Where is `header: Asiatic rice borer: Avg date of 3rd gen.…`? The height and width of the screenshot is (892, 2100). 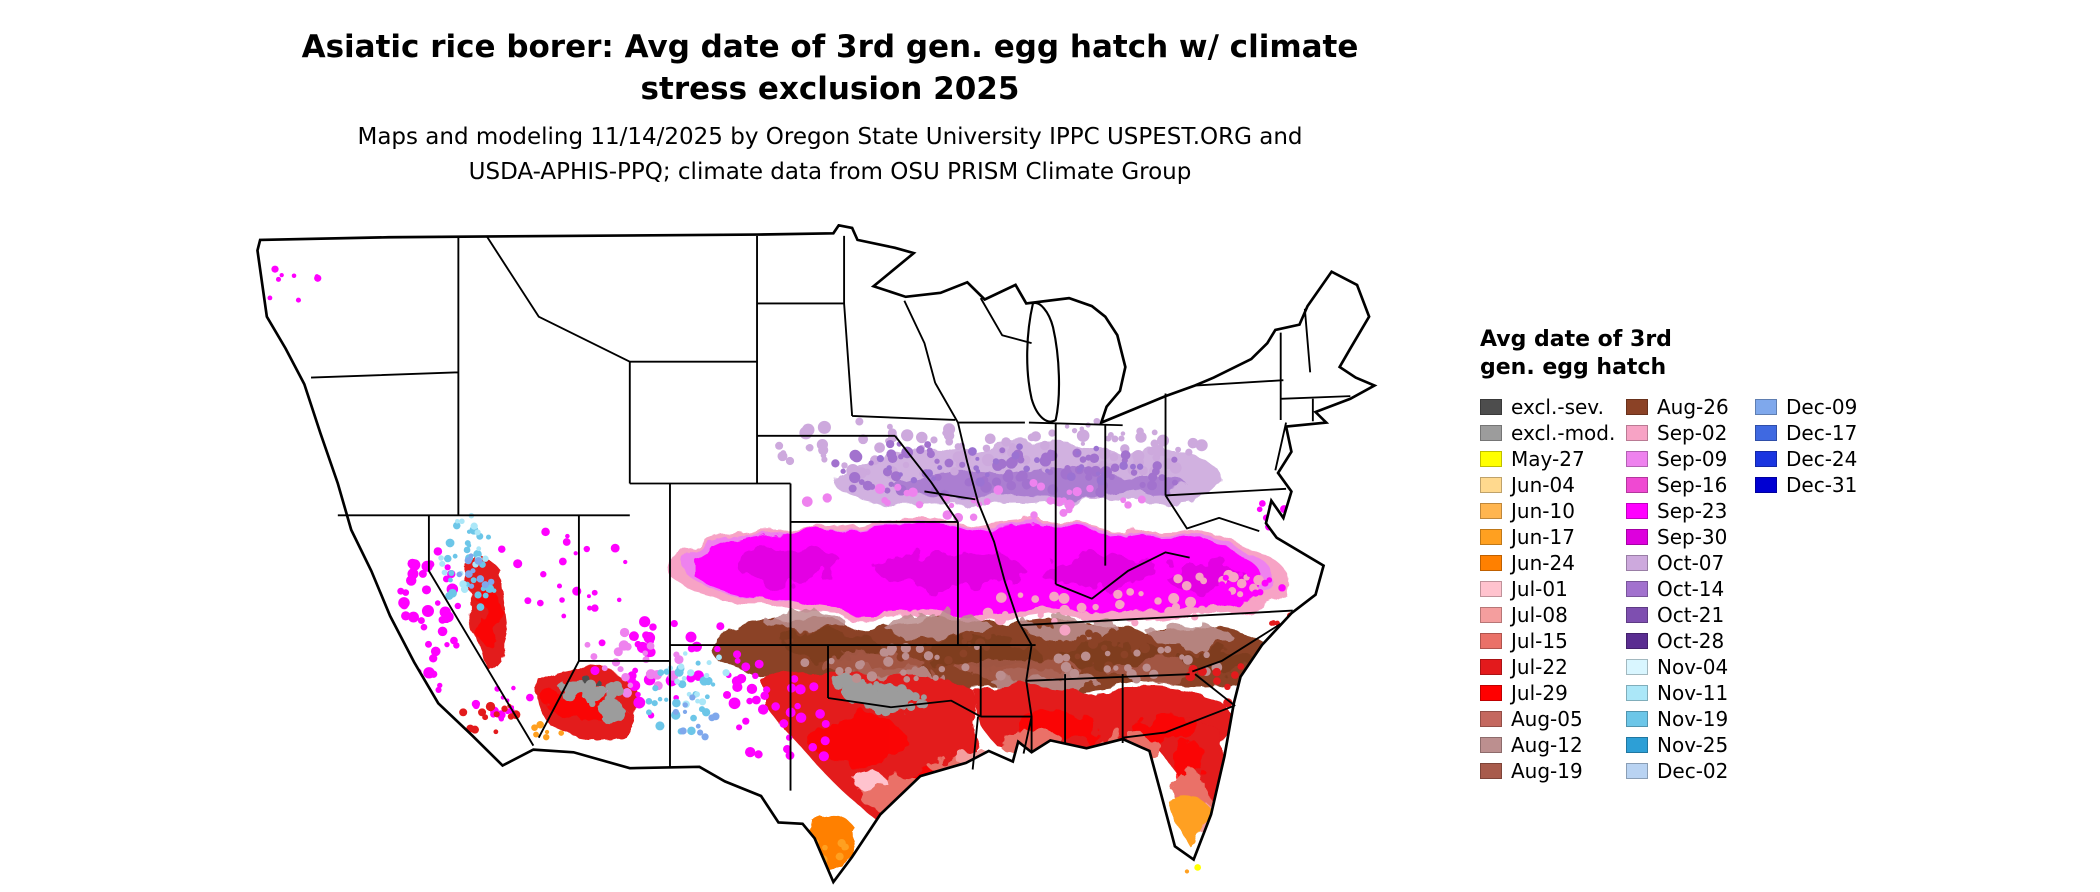 header: Asiatic rice borer: Avg date of 3rd gen.… is located at coordinates (830, 108).